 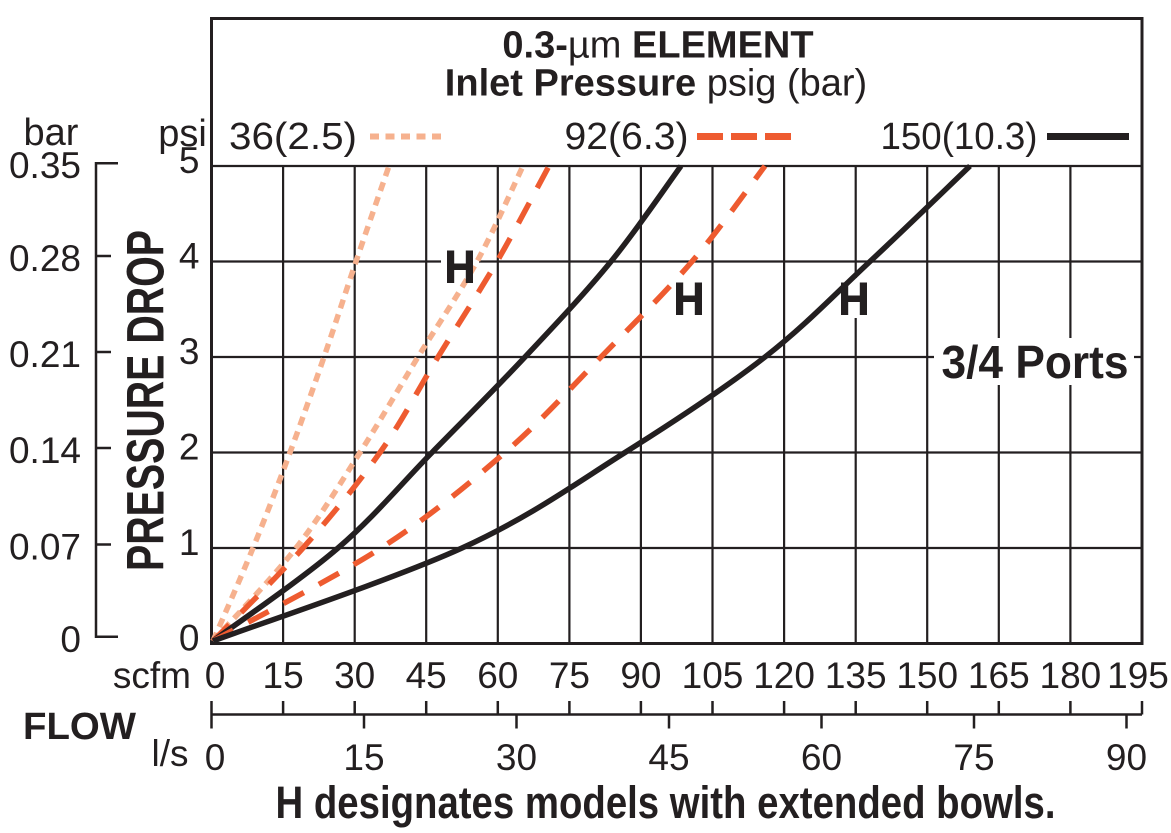 What do you see at coordinates (657, 46) in the screenshot?
I see `svg-text: 0.3-µm ELEMENT` at bounding box center [657, 46].